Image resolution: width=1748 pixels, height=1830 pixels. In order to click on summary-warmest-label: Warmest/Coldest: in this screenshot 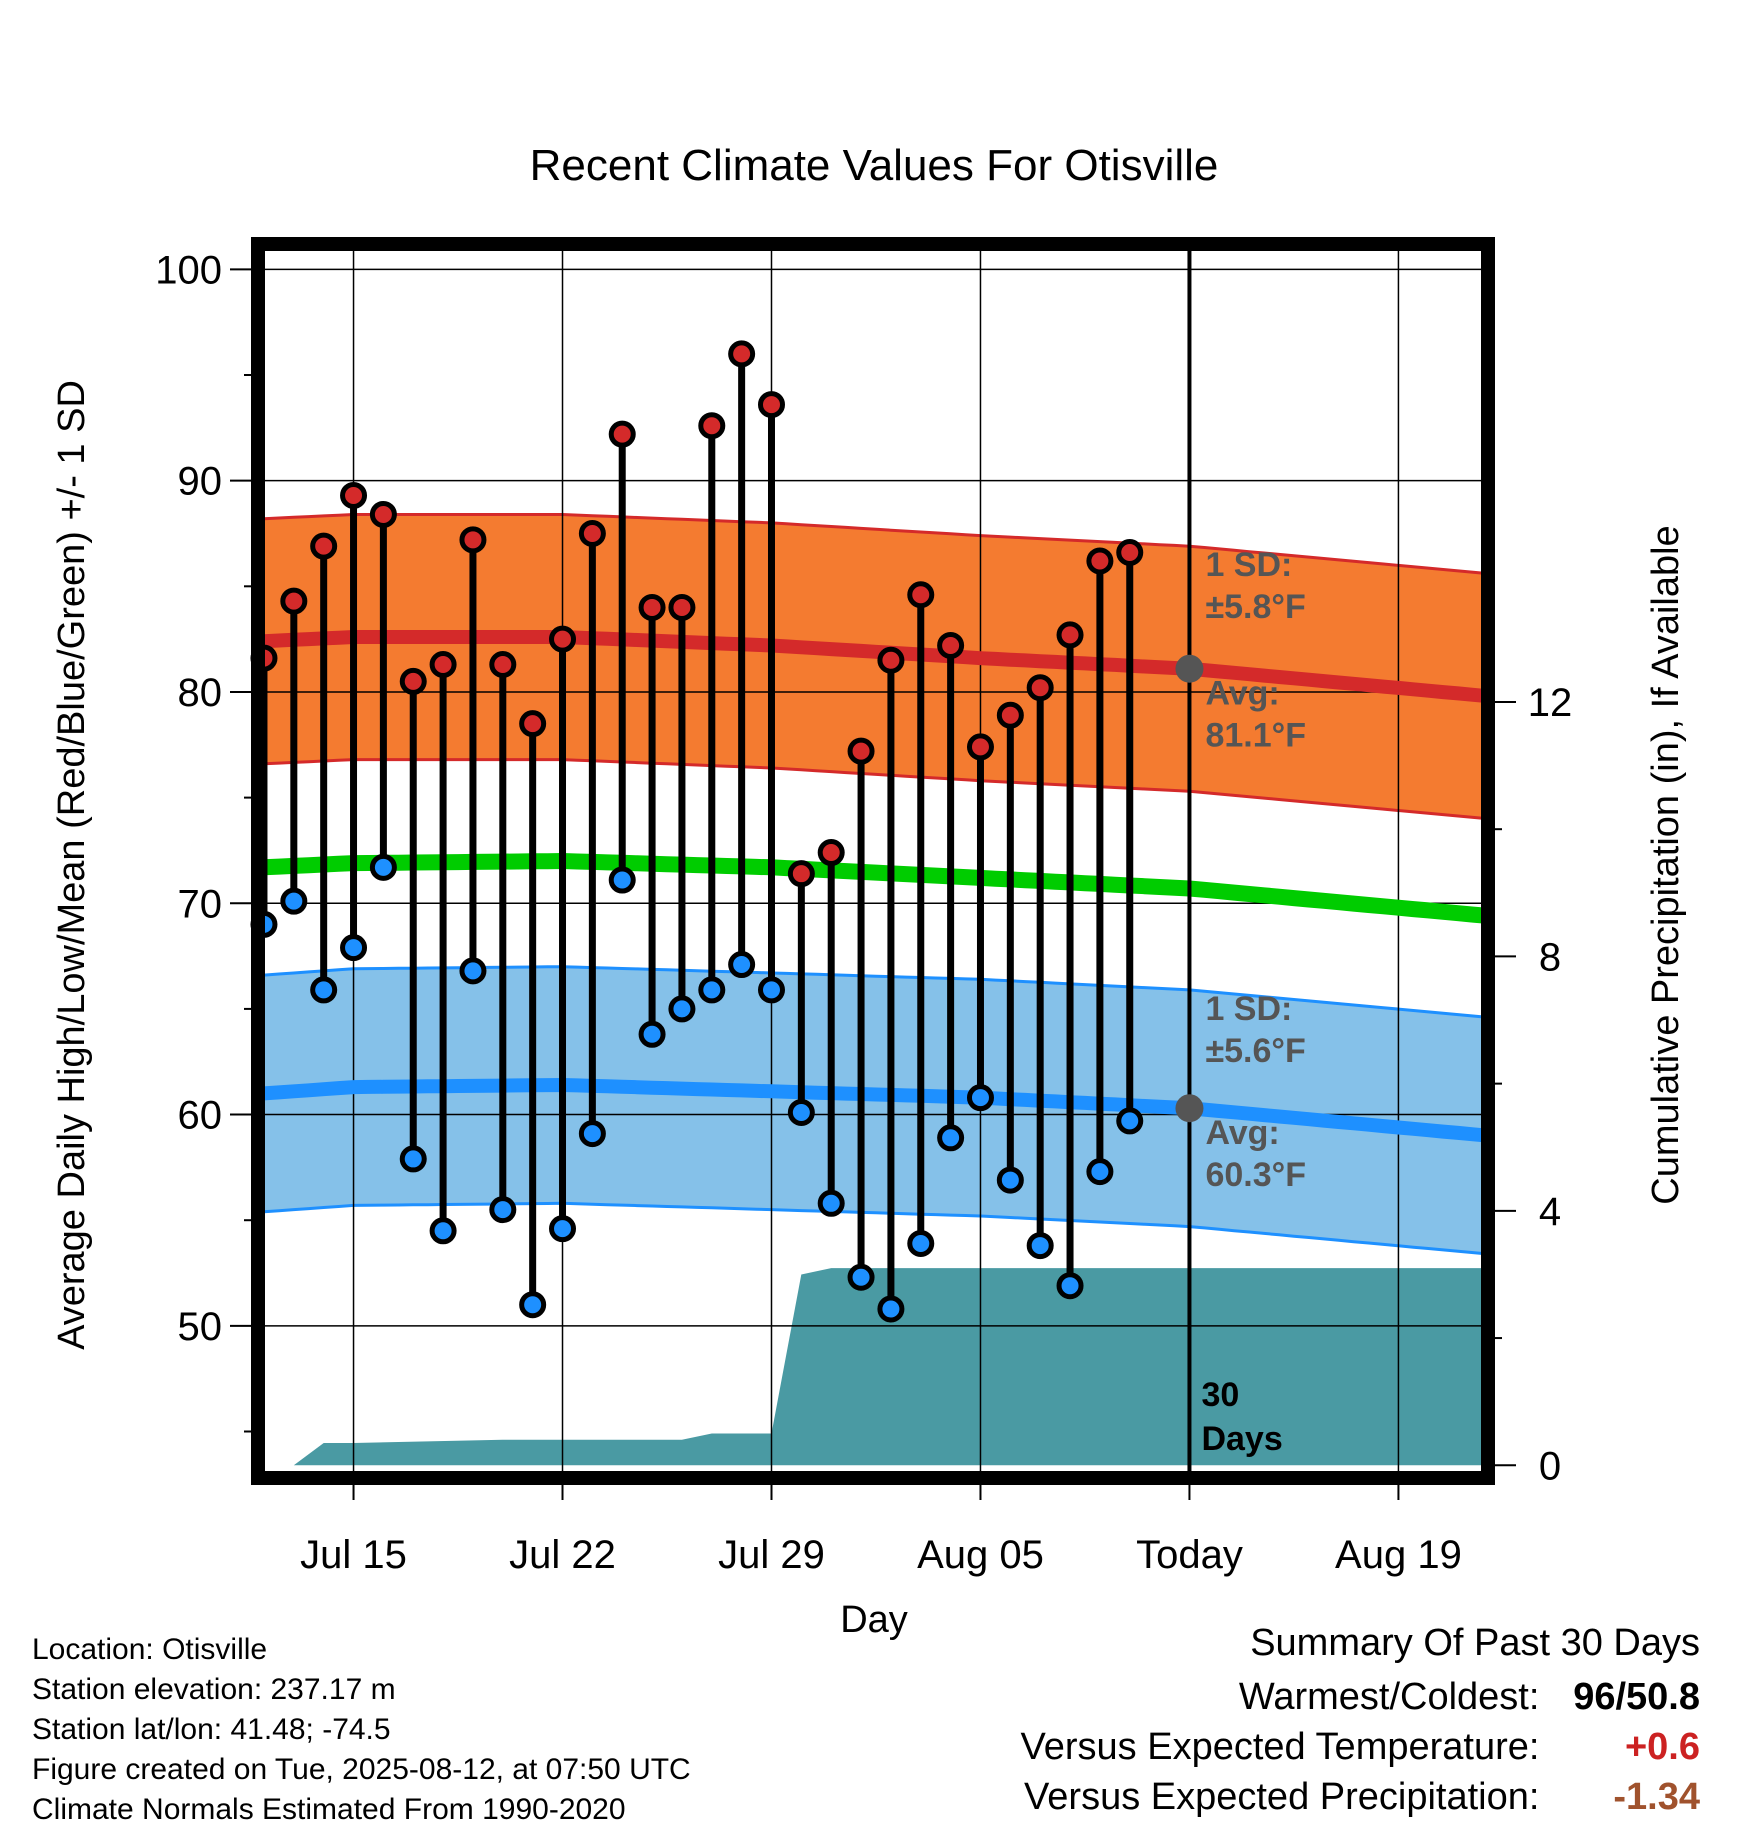, I will do `click(1389, 1697)`.